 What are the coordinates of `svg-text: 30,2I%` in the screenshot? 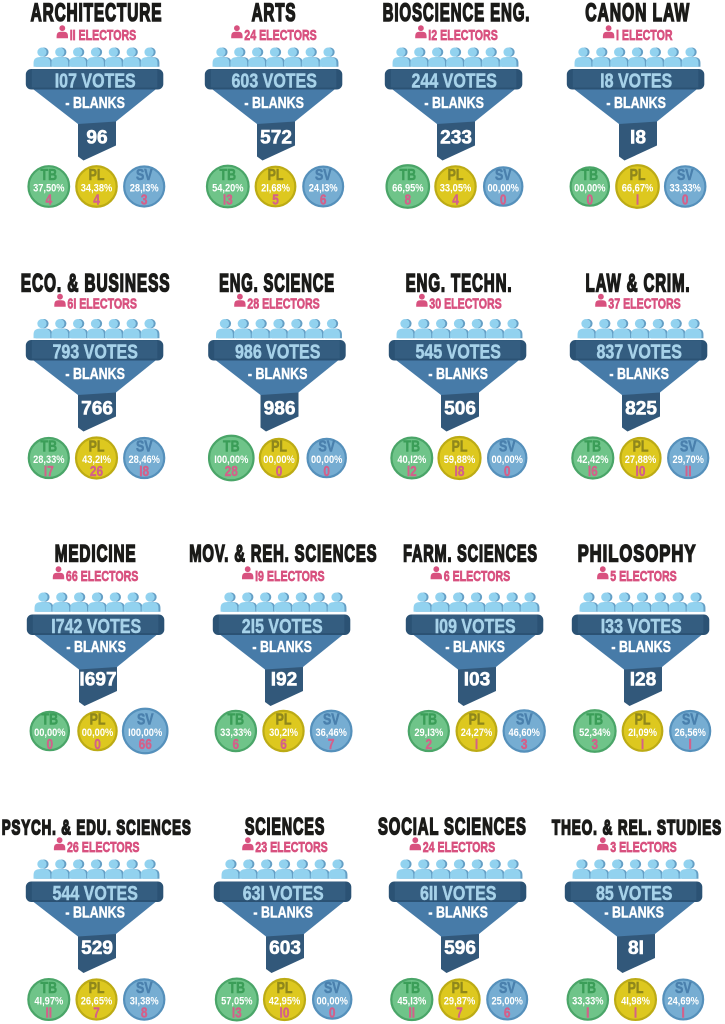 It's located at (283, 734).